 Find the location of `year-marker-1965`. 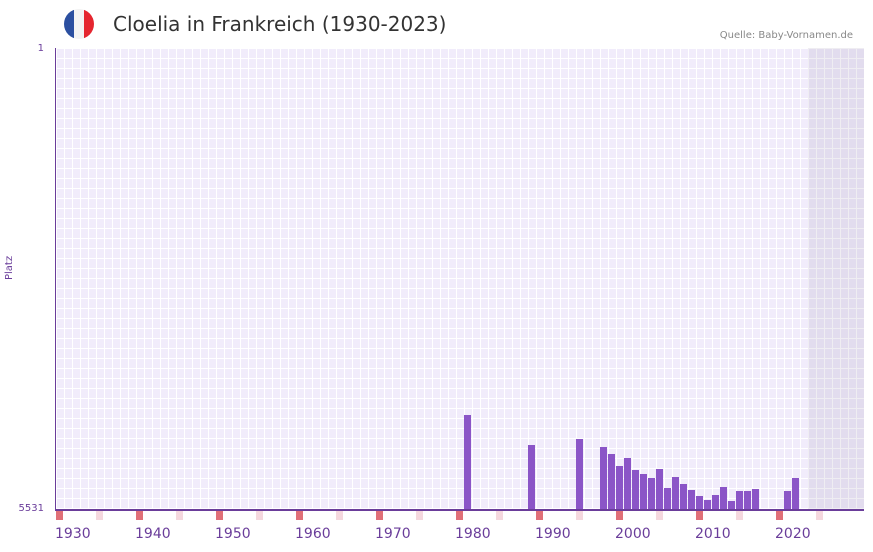

year-marker-1965 is located at coordinates (339, 515).